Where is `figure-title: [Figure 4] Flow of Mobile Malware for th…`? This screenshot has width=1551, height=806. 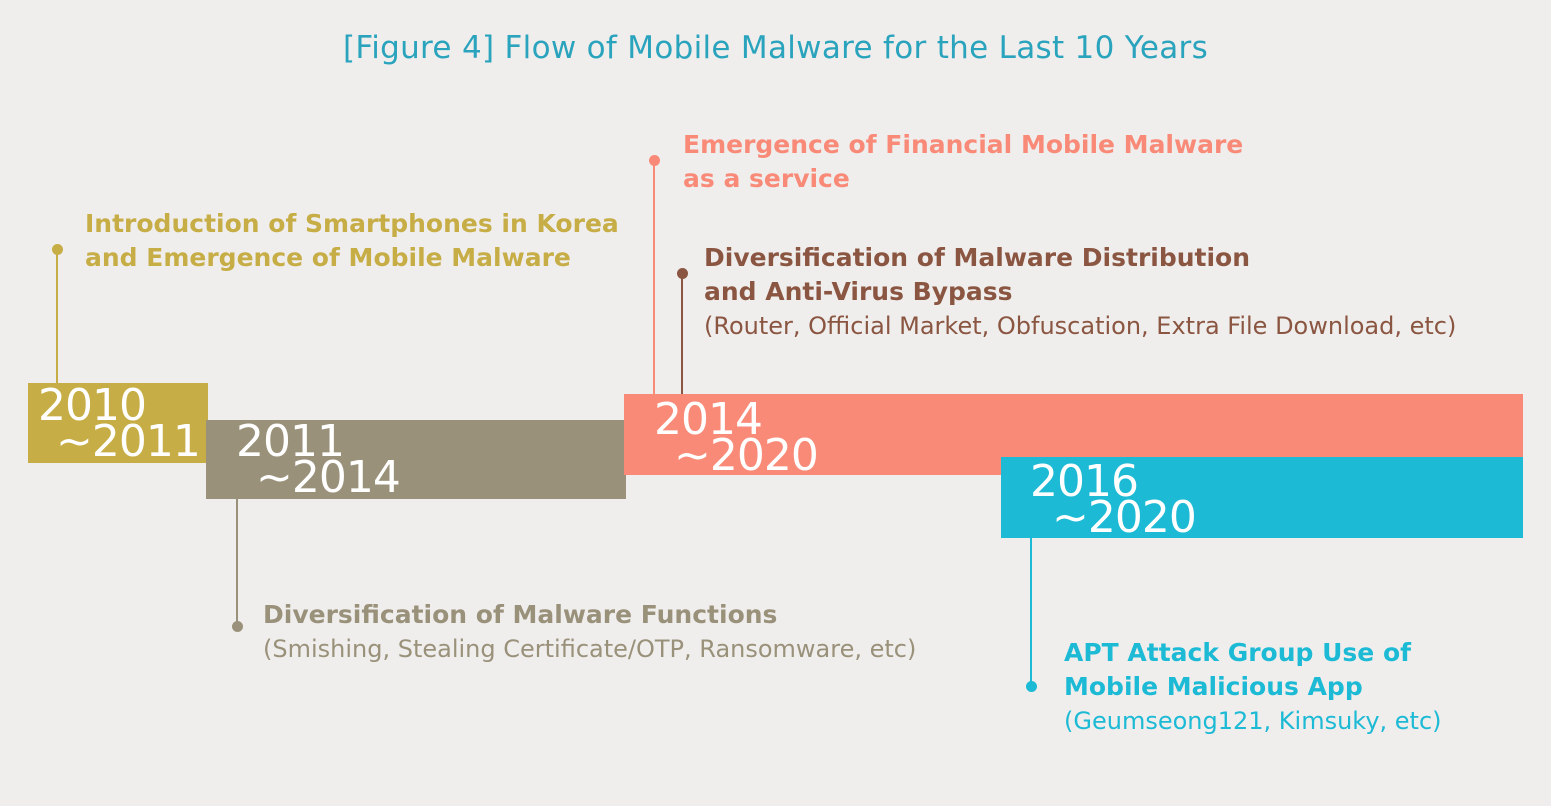 figure-title: [Figure 4] Flow of Mobile Malware for th… is located at coordinates (775, 48).